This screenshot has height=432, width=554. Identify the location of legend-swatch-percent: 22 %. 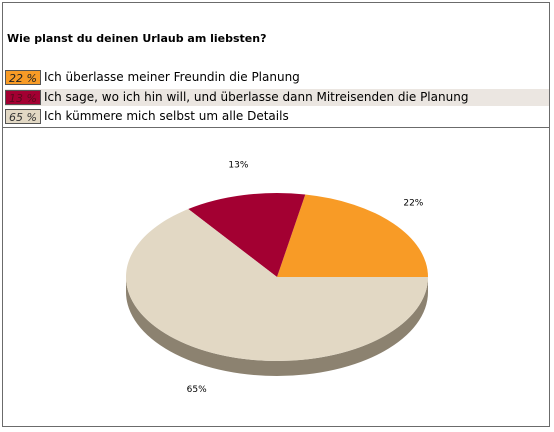
(23, 77).